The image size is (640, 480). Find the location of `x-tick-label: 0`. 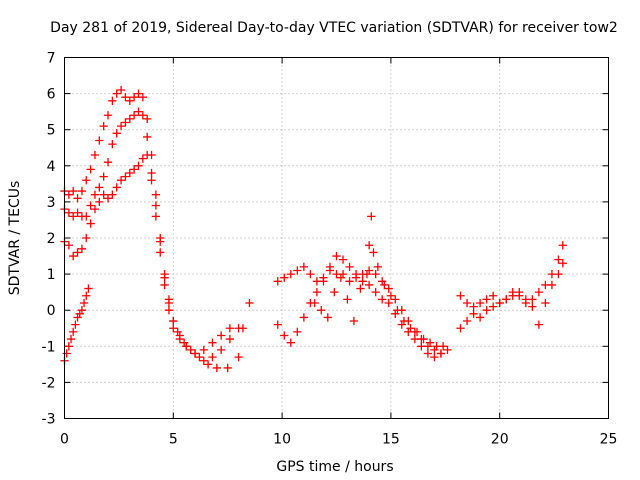

x-tick-label: 0 is located at coordinates (64, 440).